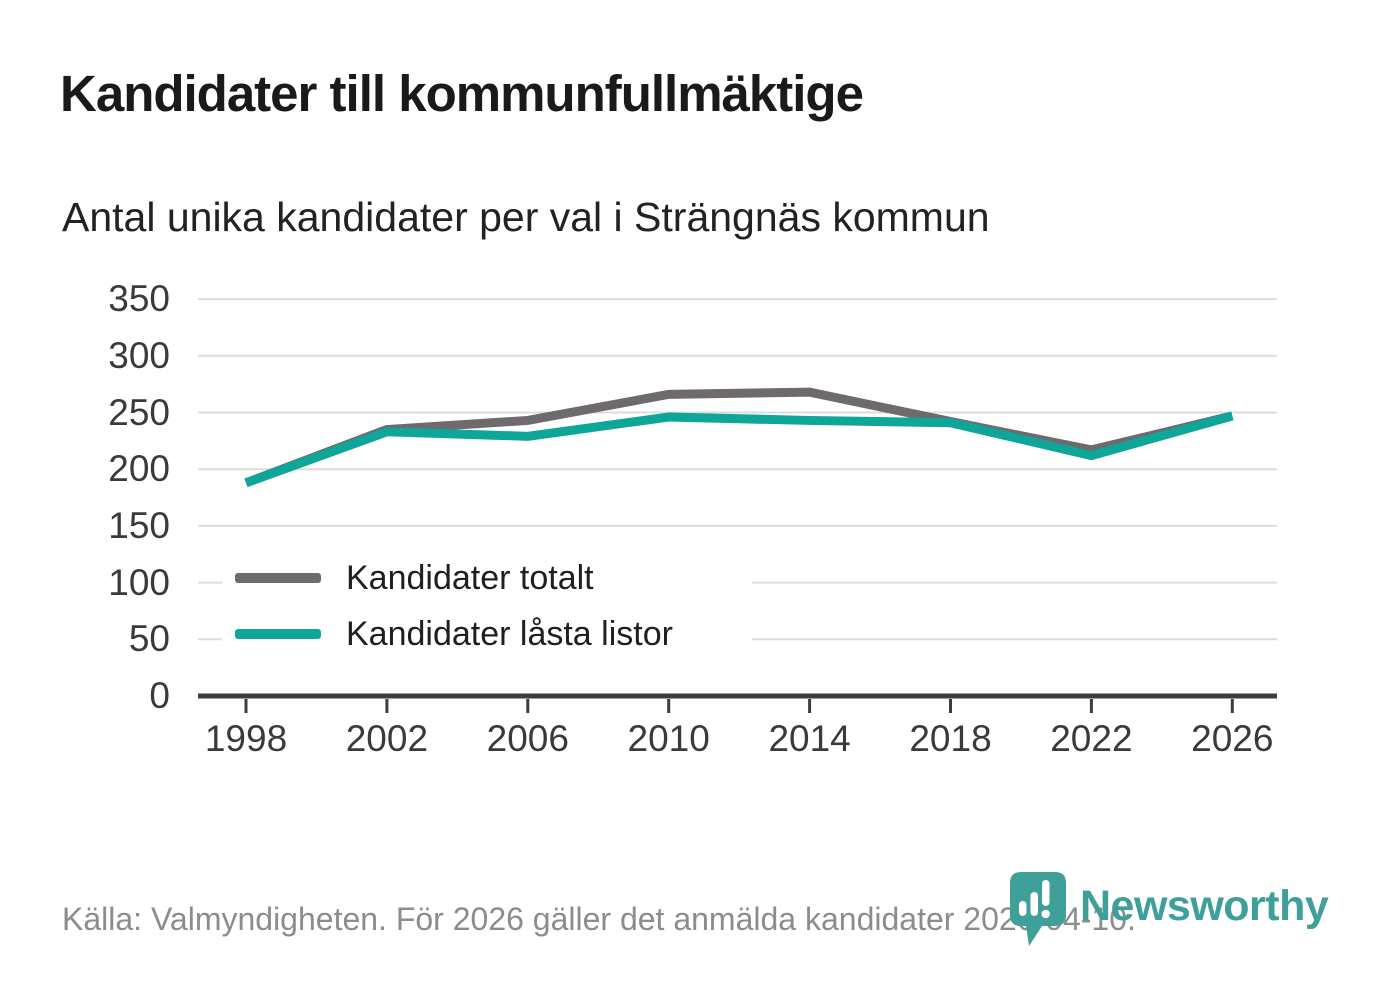 This screenshot has height=999, width=1382. Describe the element at coordinates (149, 639) in the screenshot. I see `y-tick-label: 50` at that location.